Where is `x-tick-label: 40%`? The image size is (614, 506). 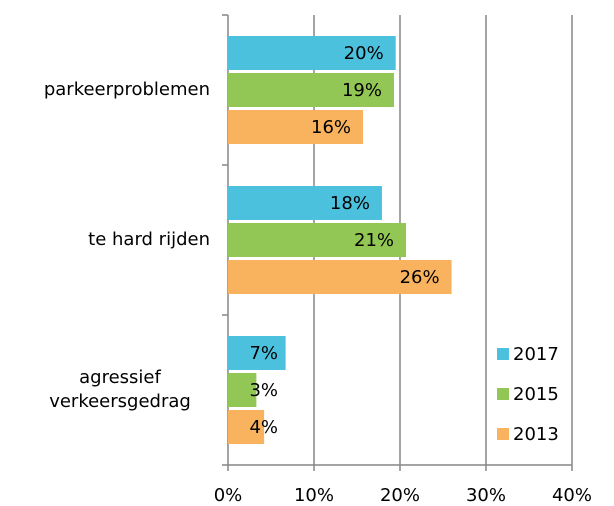 x-tick-label: 40% is located at coordinates (572, 495).